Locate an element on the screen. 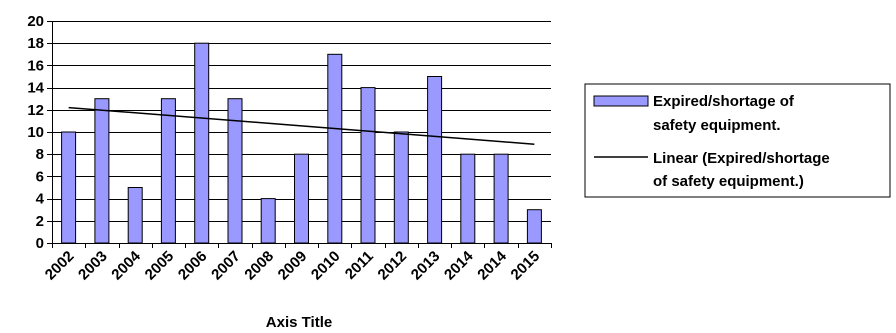 Image resolution: width=896 pixels, height=333 pixels. x-tick-label: 2008 is located at coordinates (259, 266).